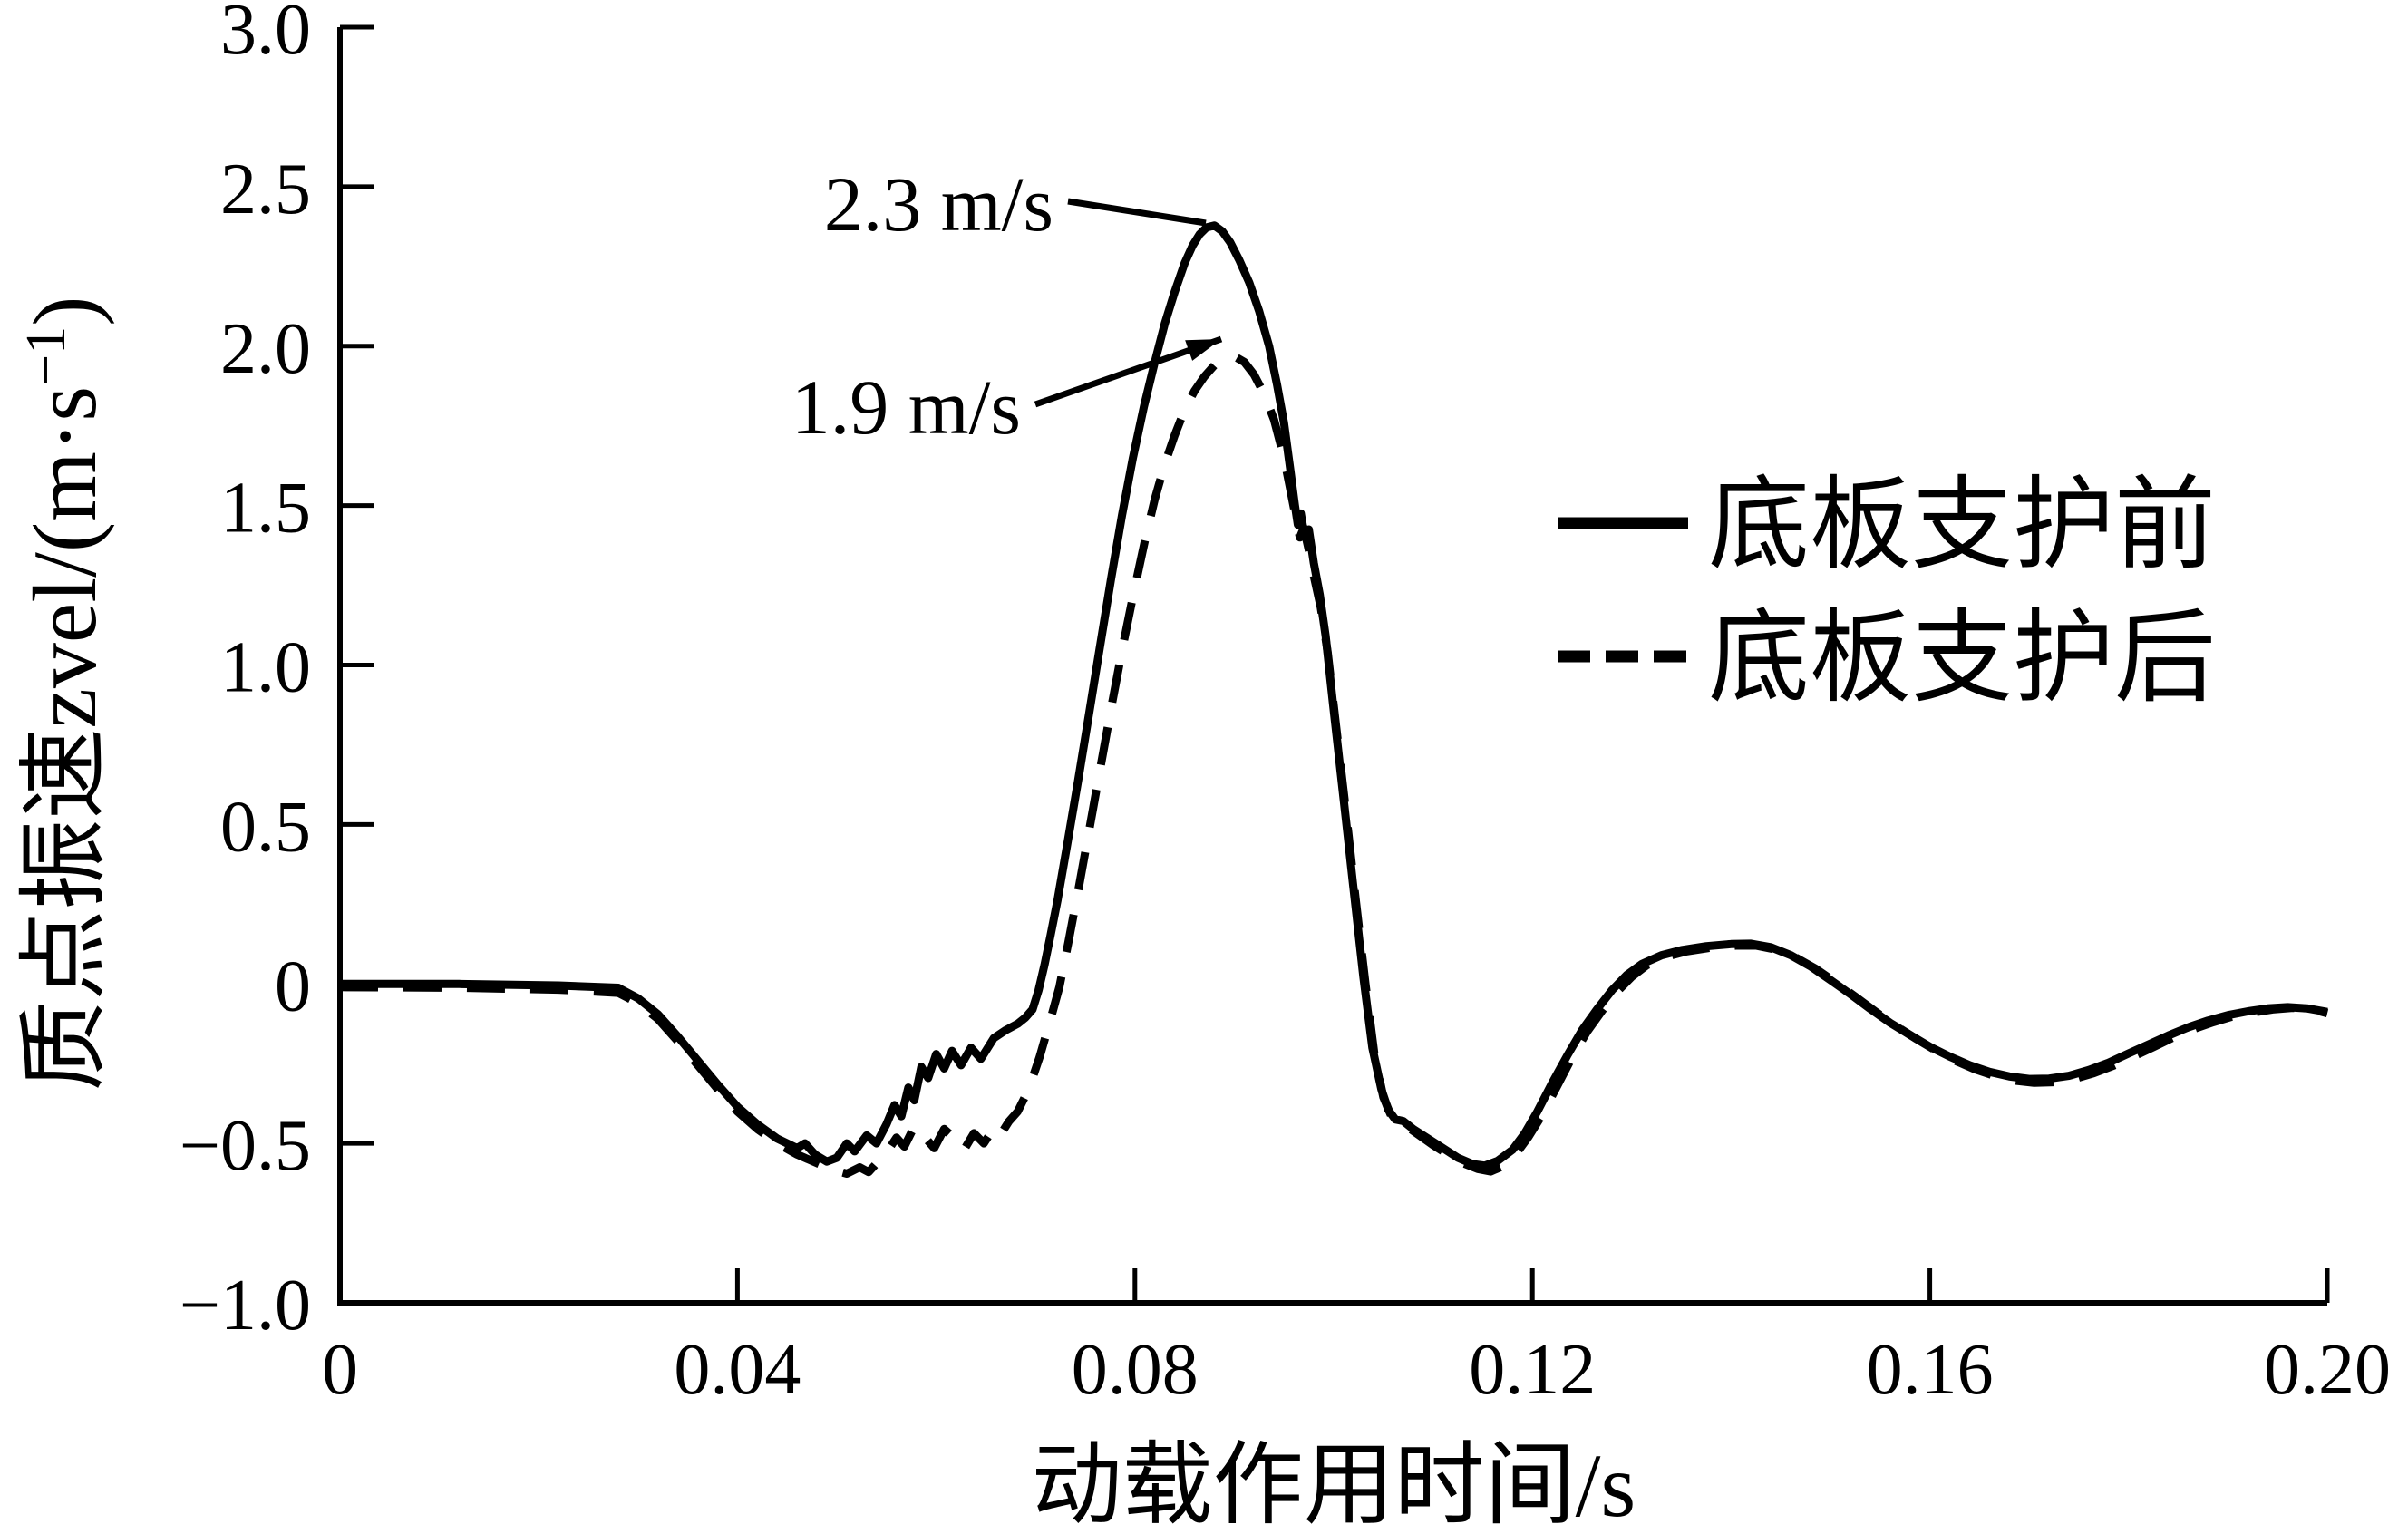 Image resolution: width=2408 pixels, height=1534 pixels. I want to click on y-tick-label: −1.0, so click(245, 1305).